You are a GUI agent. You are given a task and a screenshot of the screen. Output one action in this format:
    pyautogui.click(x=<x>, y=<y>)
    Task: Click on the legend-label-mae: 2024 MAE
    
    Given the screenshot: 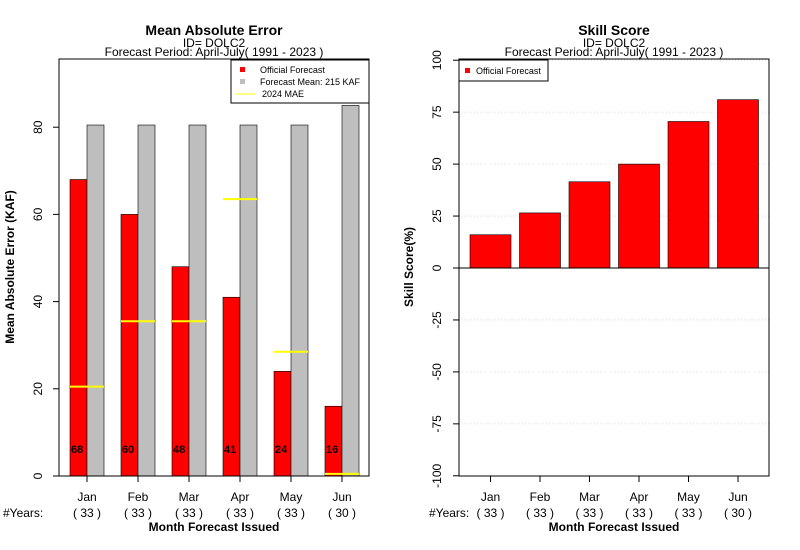 What is the action you would take?
    pyautogui.click(x=283, y=94)
    